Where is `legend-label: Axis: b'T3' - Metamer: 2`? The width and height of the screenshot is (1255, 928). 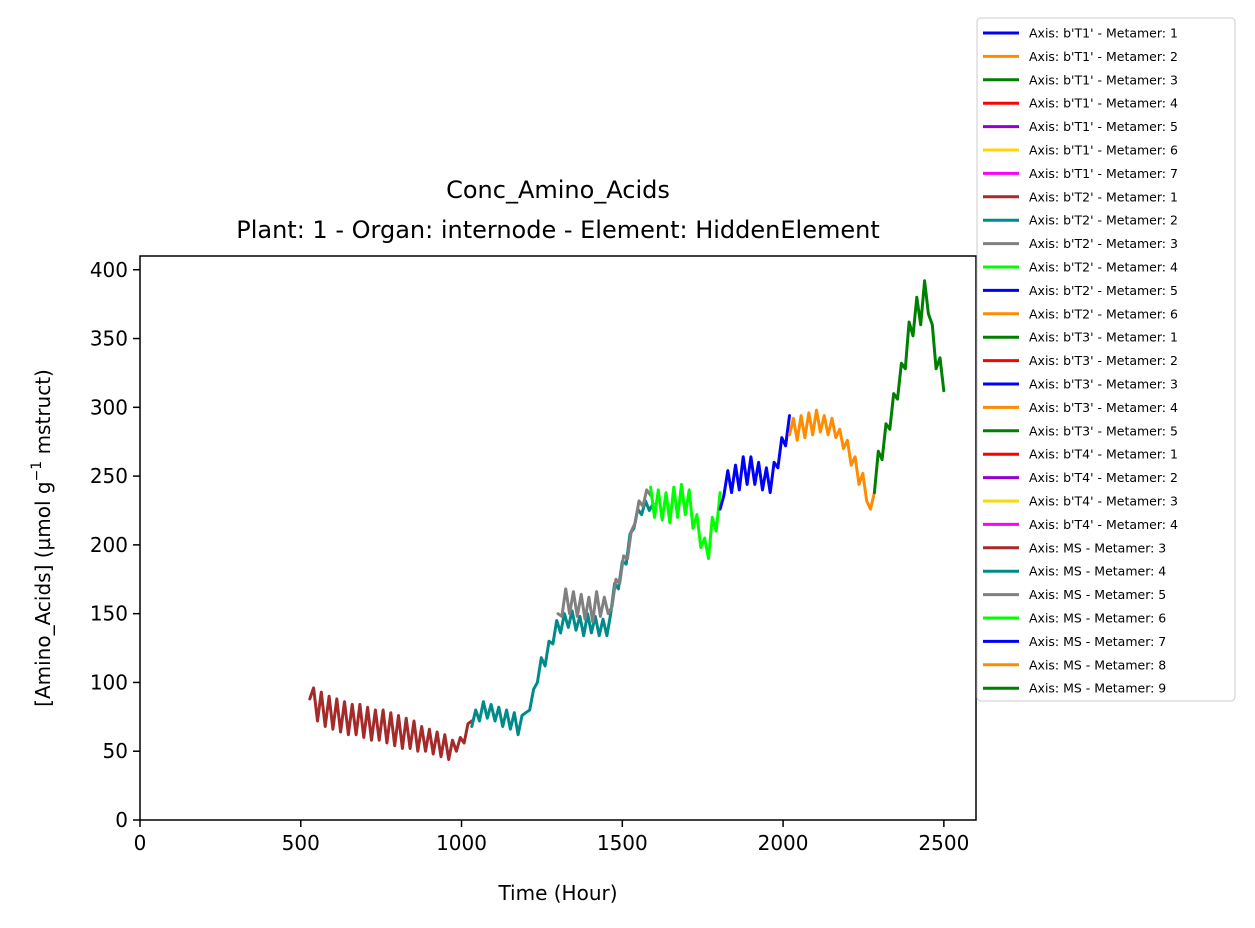 legend-label: Axis: b'T3' - Metamer: 2 is located at coordinates (1103, 360).